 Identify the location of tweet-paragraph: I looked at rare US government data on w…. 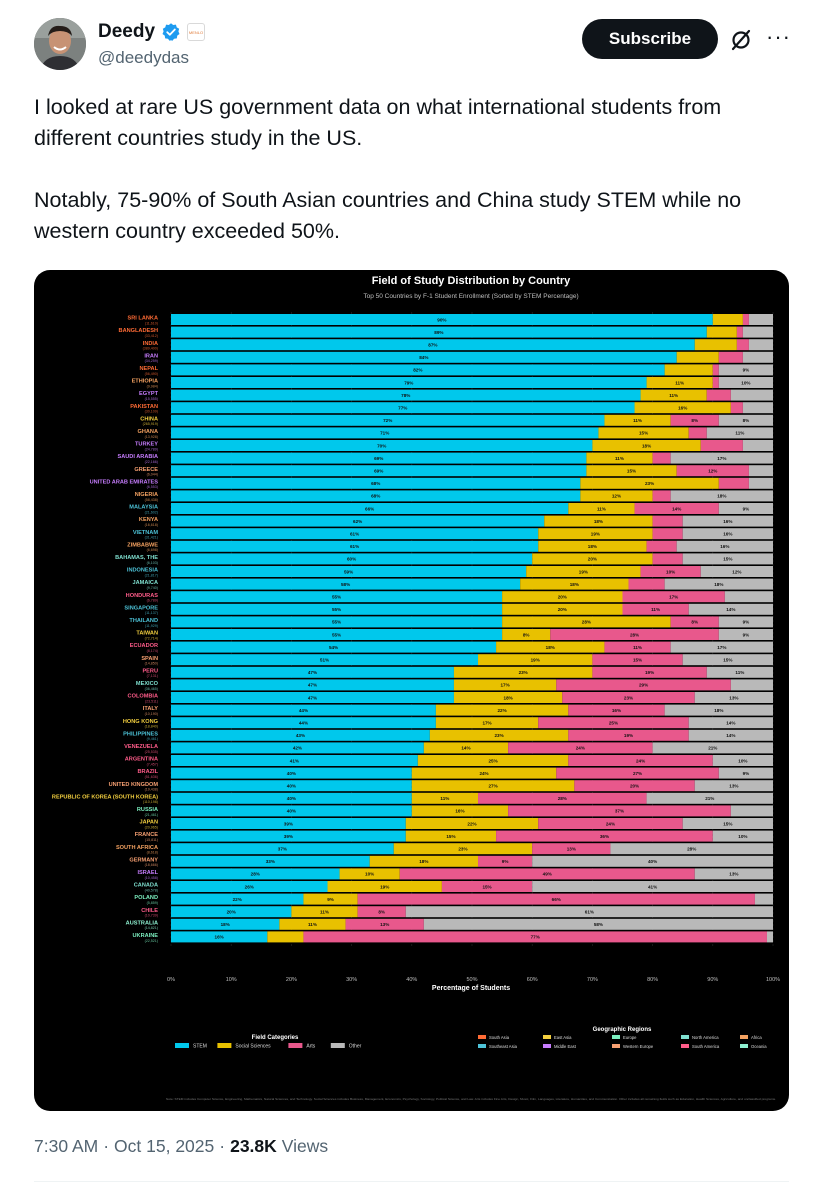
(378, 122).